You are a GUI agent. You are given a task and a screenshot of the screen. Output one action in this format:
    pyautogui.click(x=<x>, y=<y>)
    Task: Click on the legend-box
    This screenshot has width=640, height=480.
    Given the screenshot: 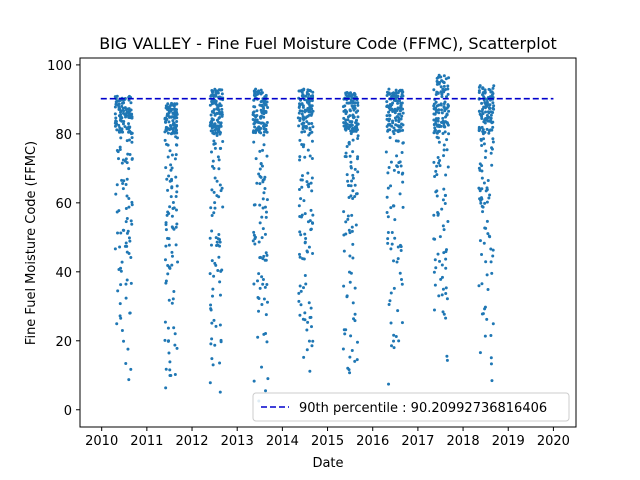 What is the action you would take?
    pyautogui.click(x=411, y=407)
    